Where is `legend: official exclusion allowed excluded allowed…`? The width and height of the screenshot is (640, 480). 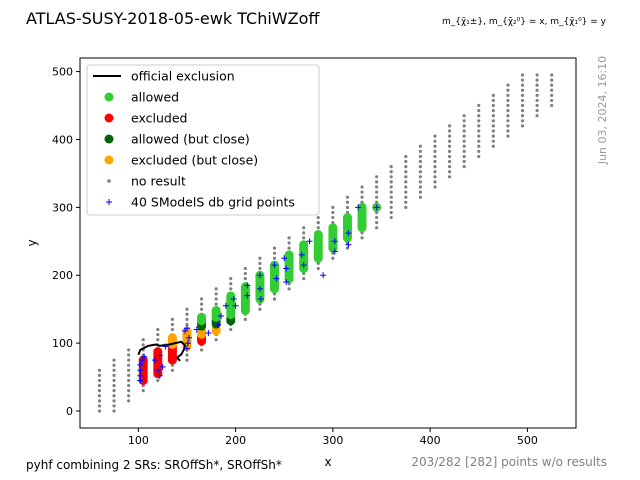
legend: official exclusion allowed excluded allowed… is located at coordinates (203, 140).